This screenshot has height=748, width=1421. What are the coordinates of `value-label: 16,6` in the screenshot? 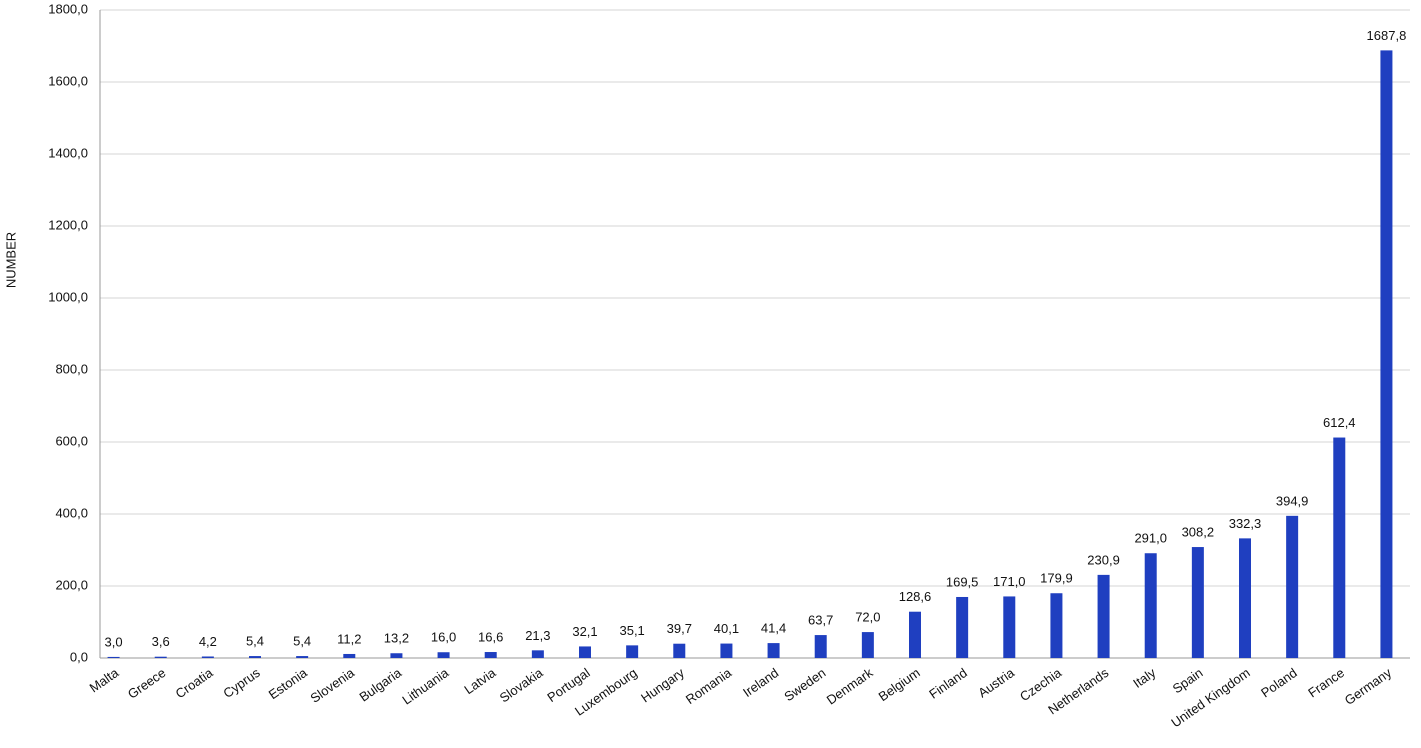 It's located at (490, 636).